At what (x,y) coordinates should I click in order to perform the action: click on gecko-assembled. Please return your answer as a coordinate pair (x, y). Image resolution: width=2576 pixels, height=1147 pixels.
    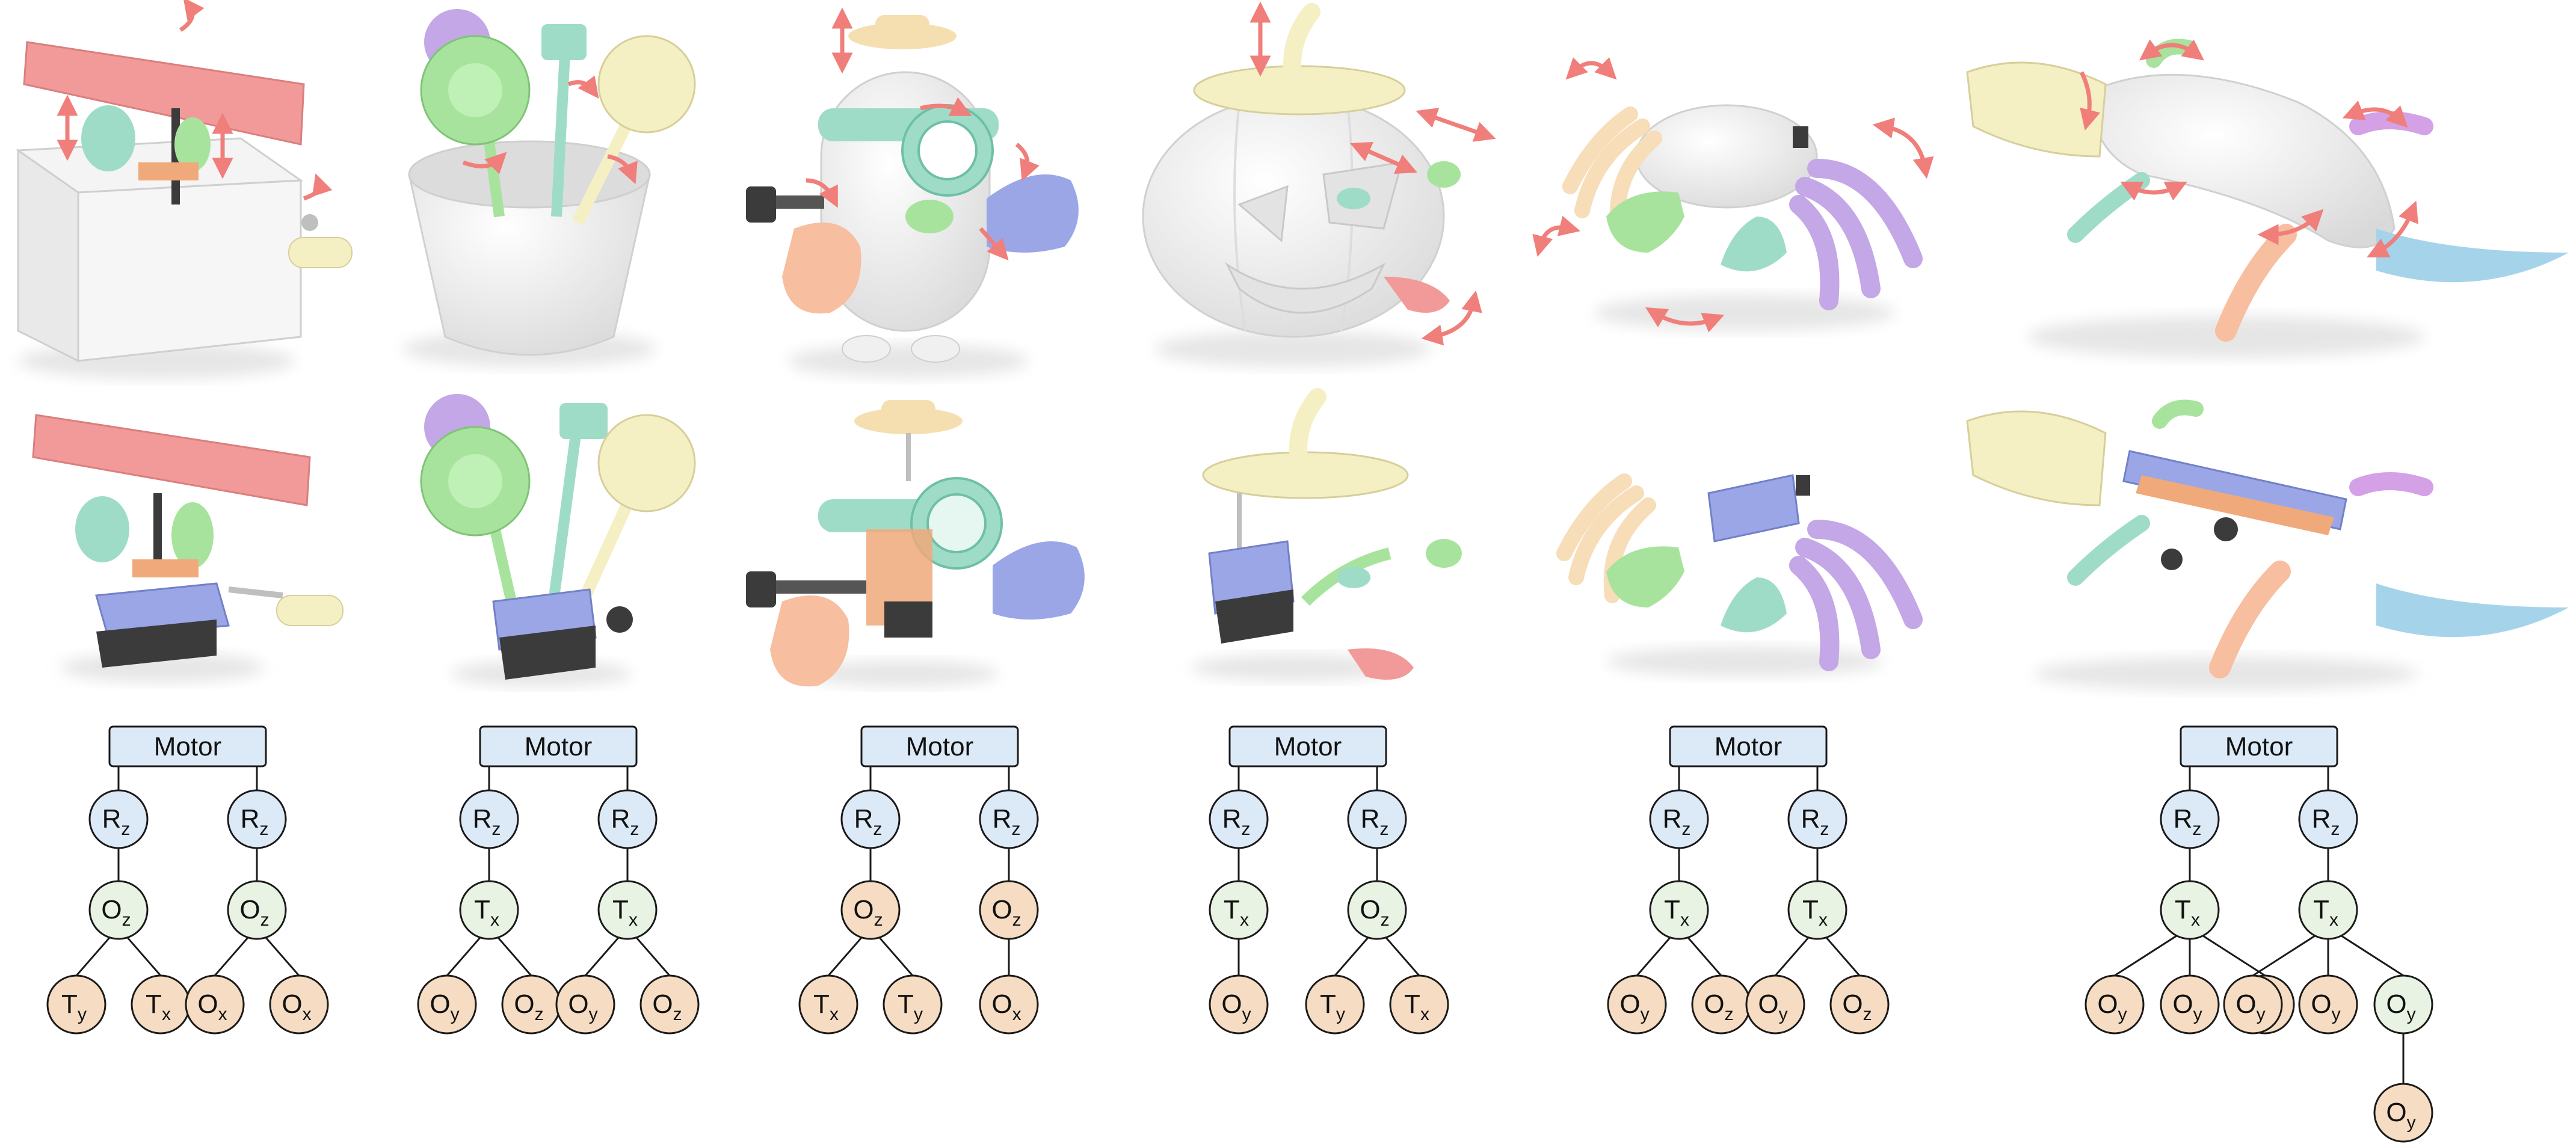
    Looking at the image, I should click on (2267, 198).